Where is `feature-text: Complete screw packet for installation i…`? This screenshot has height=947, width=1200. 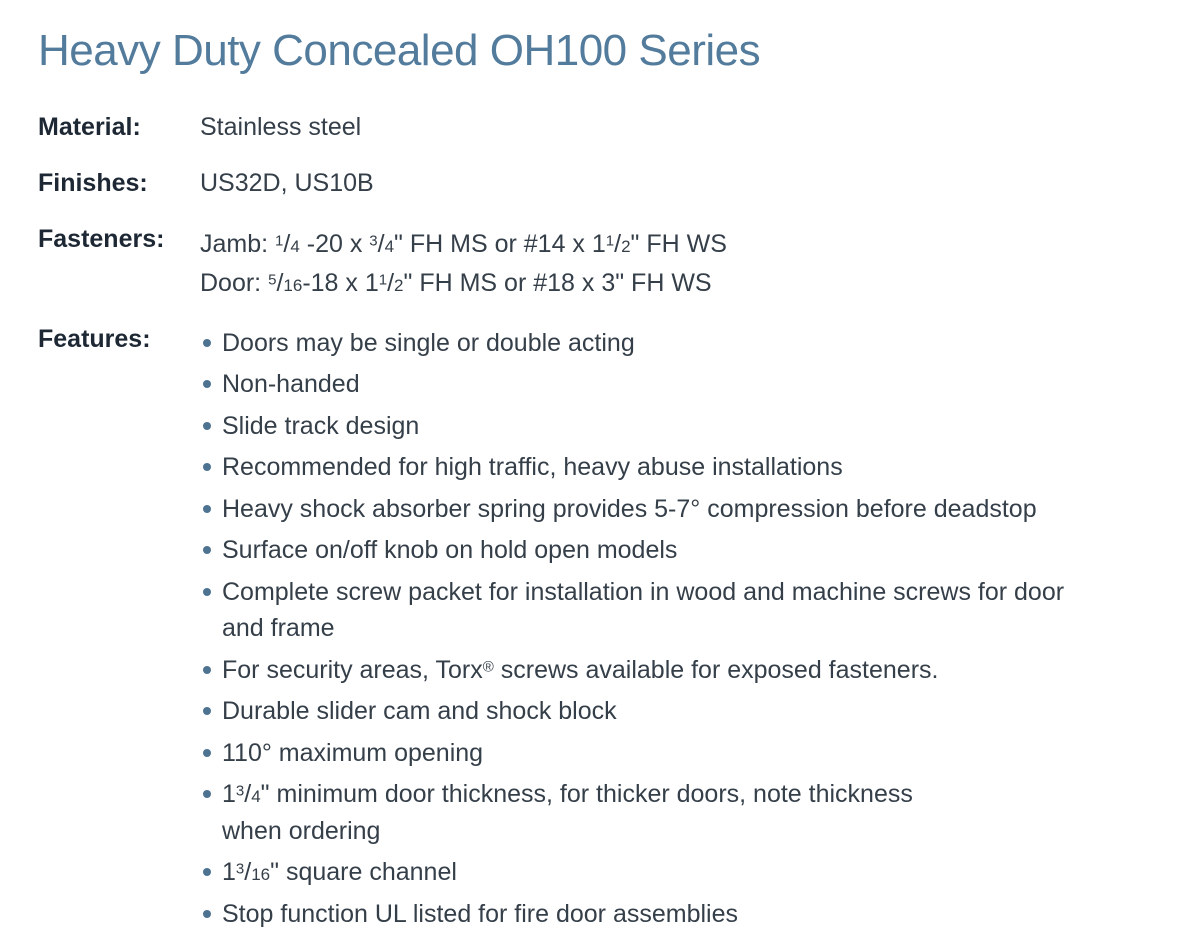
feature-text: Complete screw packet for installation i… is located at coordinates (643, 610).